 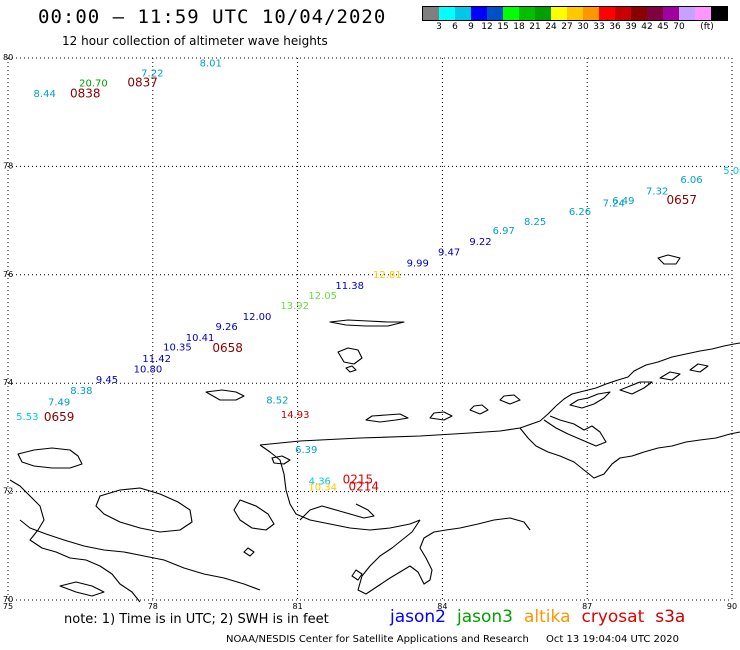 What do you see at coordinates (8, 382) in the screenshot?
I see `latitude-label: 74` at bounding box center [8, 382].